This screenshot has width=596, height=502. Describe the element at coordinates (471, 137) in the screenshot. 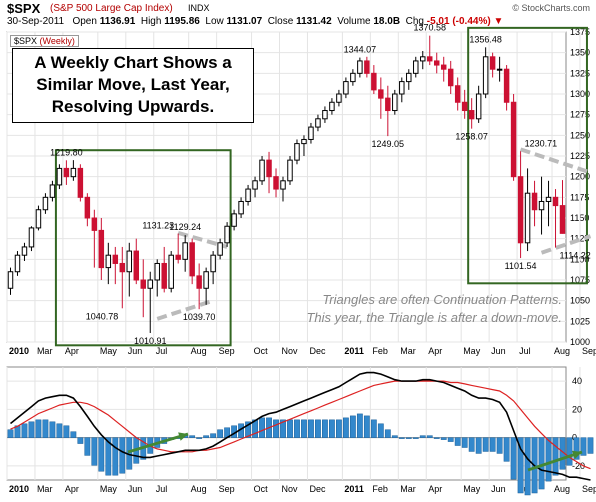

I see `price-label: 1258.07` at that location.